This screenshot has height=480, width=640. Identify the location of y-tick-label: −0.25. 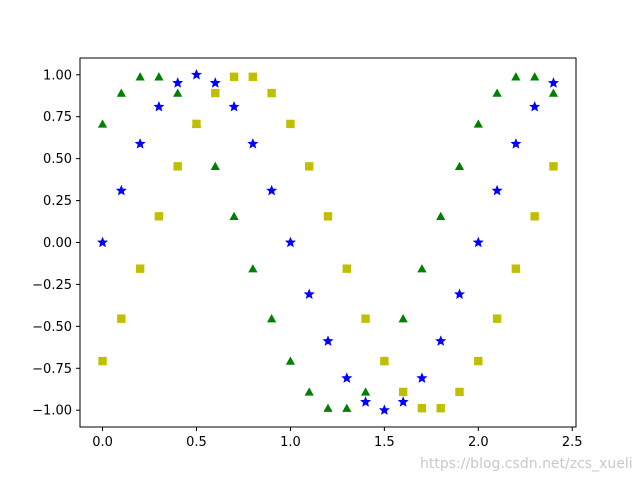
(52, 285).